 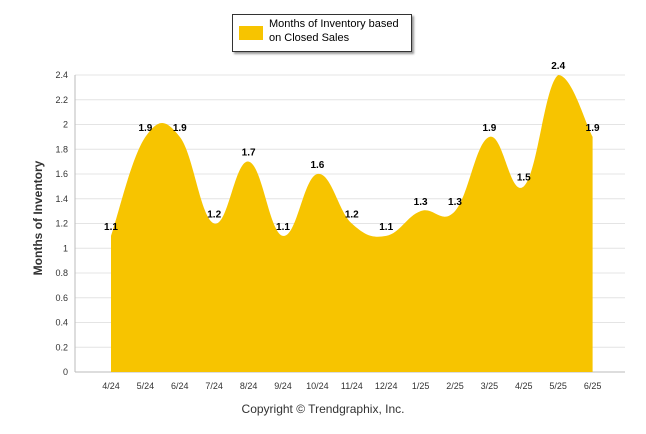 What do you see at coordinates (146, 386) in the screenshot?
I see `x-tick-label: 5/24` at bounding box center [146, 386].